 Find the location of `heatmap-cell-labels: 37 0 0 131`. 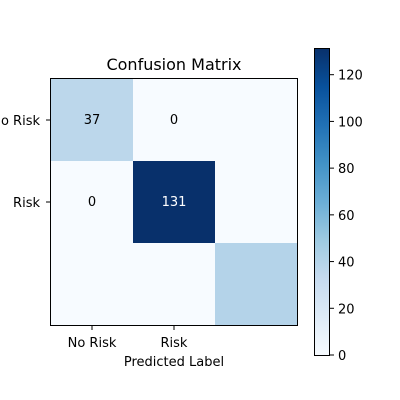

heatmap-cell-labels: 37 0 0 131 is located at coordinates (135, 161).